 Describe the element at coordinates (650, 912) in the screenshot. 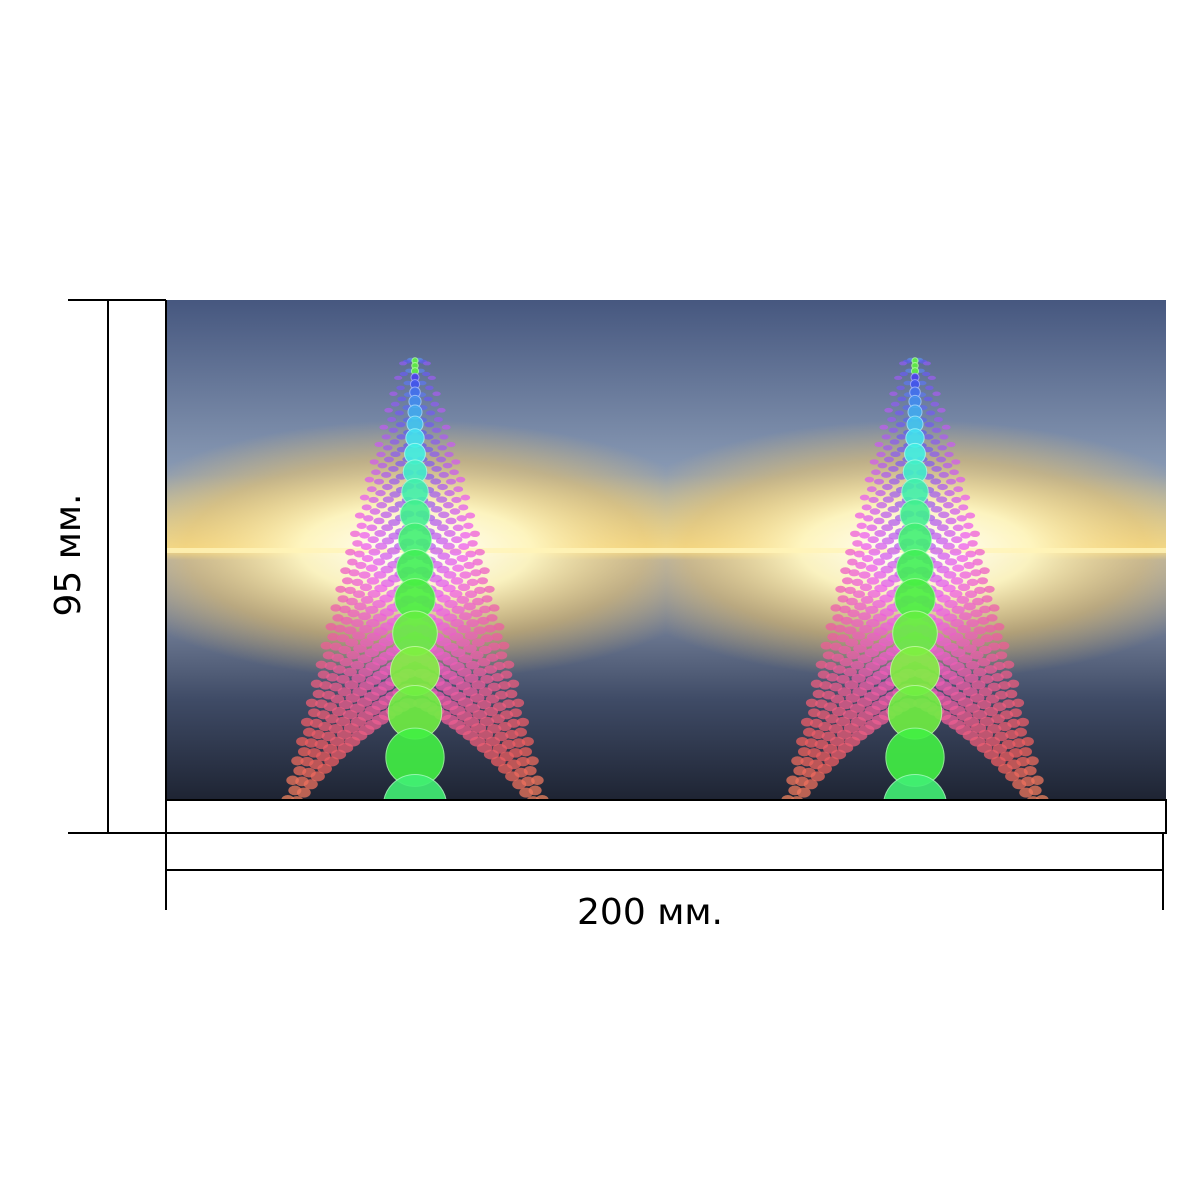

I see `width-label: 200 мм.` at that location.